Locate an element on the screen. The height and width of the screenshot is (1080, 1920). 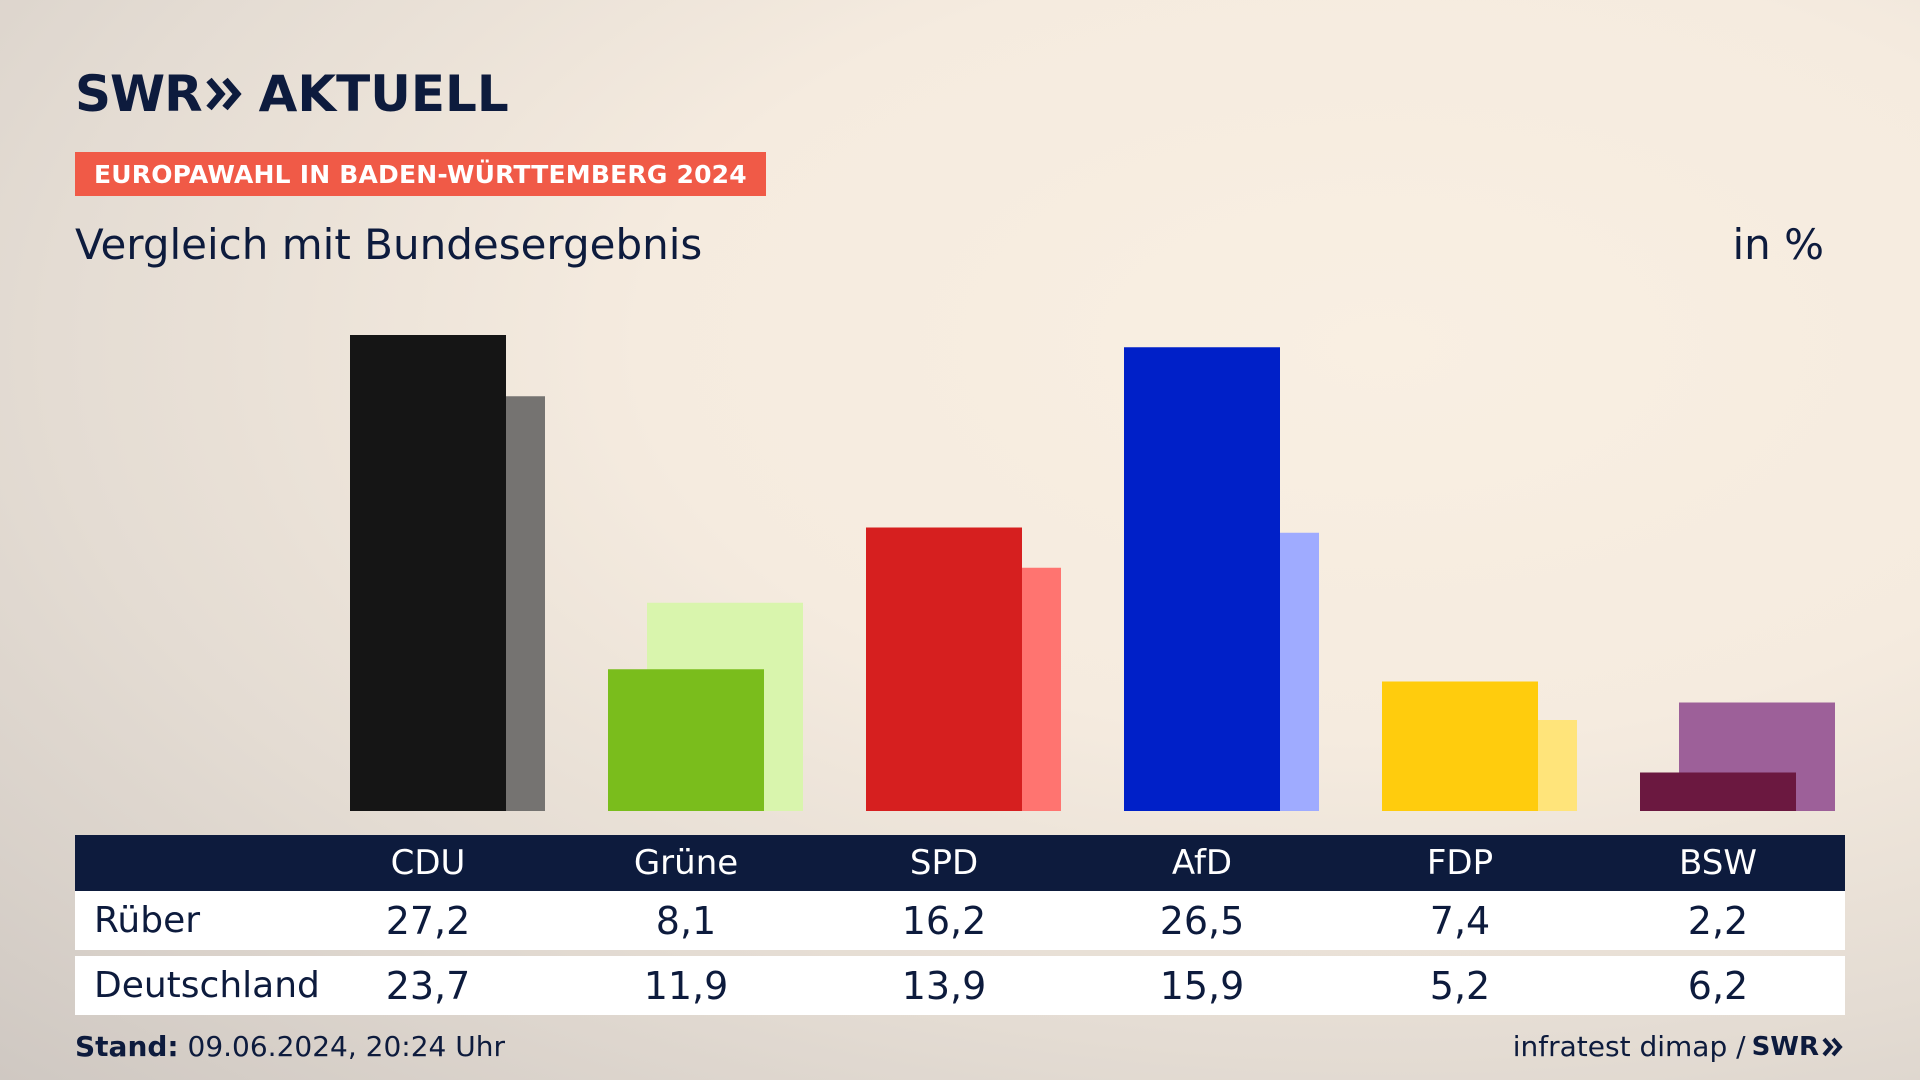
stand-value: 09.06.2024, 20:24 Uhr is located at coordinates (341, 1046).